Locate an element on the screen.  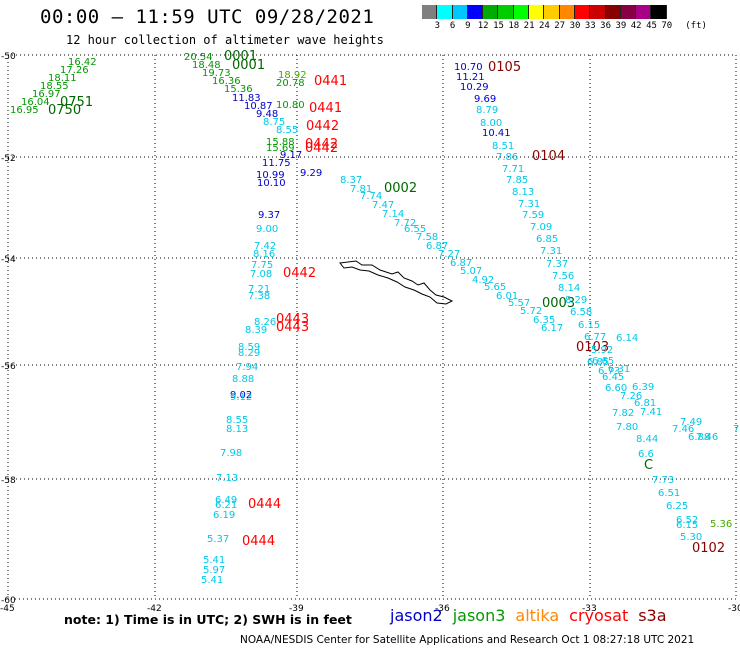
point-label: 8.14 is located at coordinates (569, 288).